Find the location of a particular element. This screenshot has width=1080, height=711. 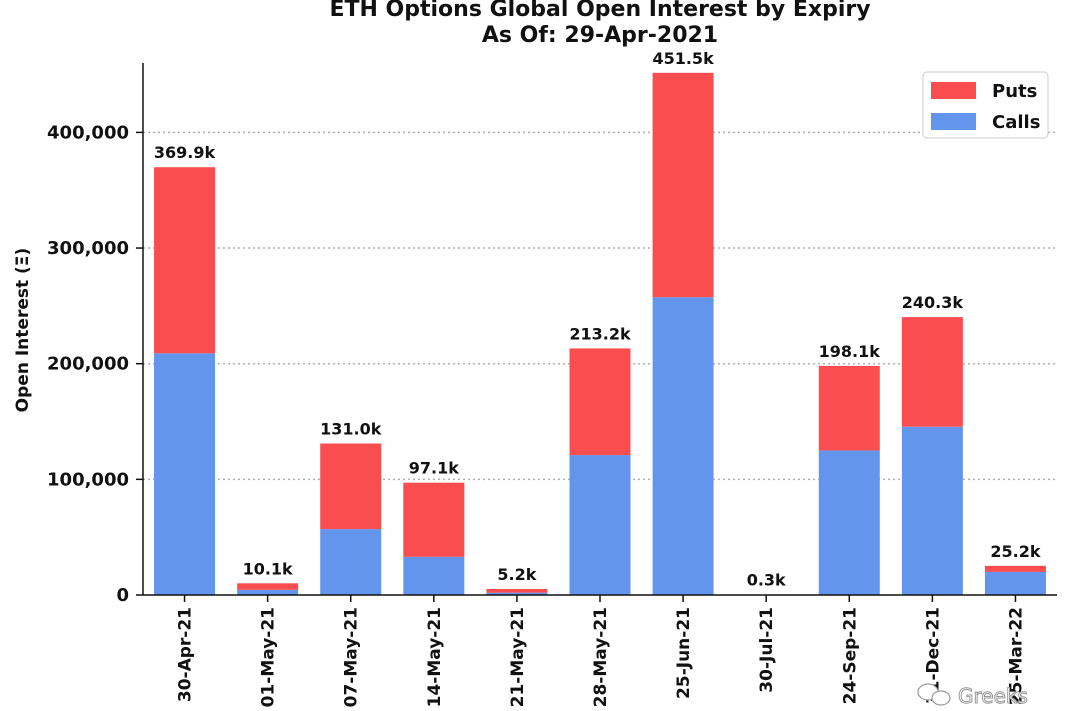

x-tick-label: 28-May-21 is located at coordinates (601, 657).